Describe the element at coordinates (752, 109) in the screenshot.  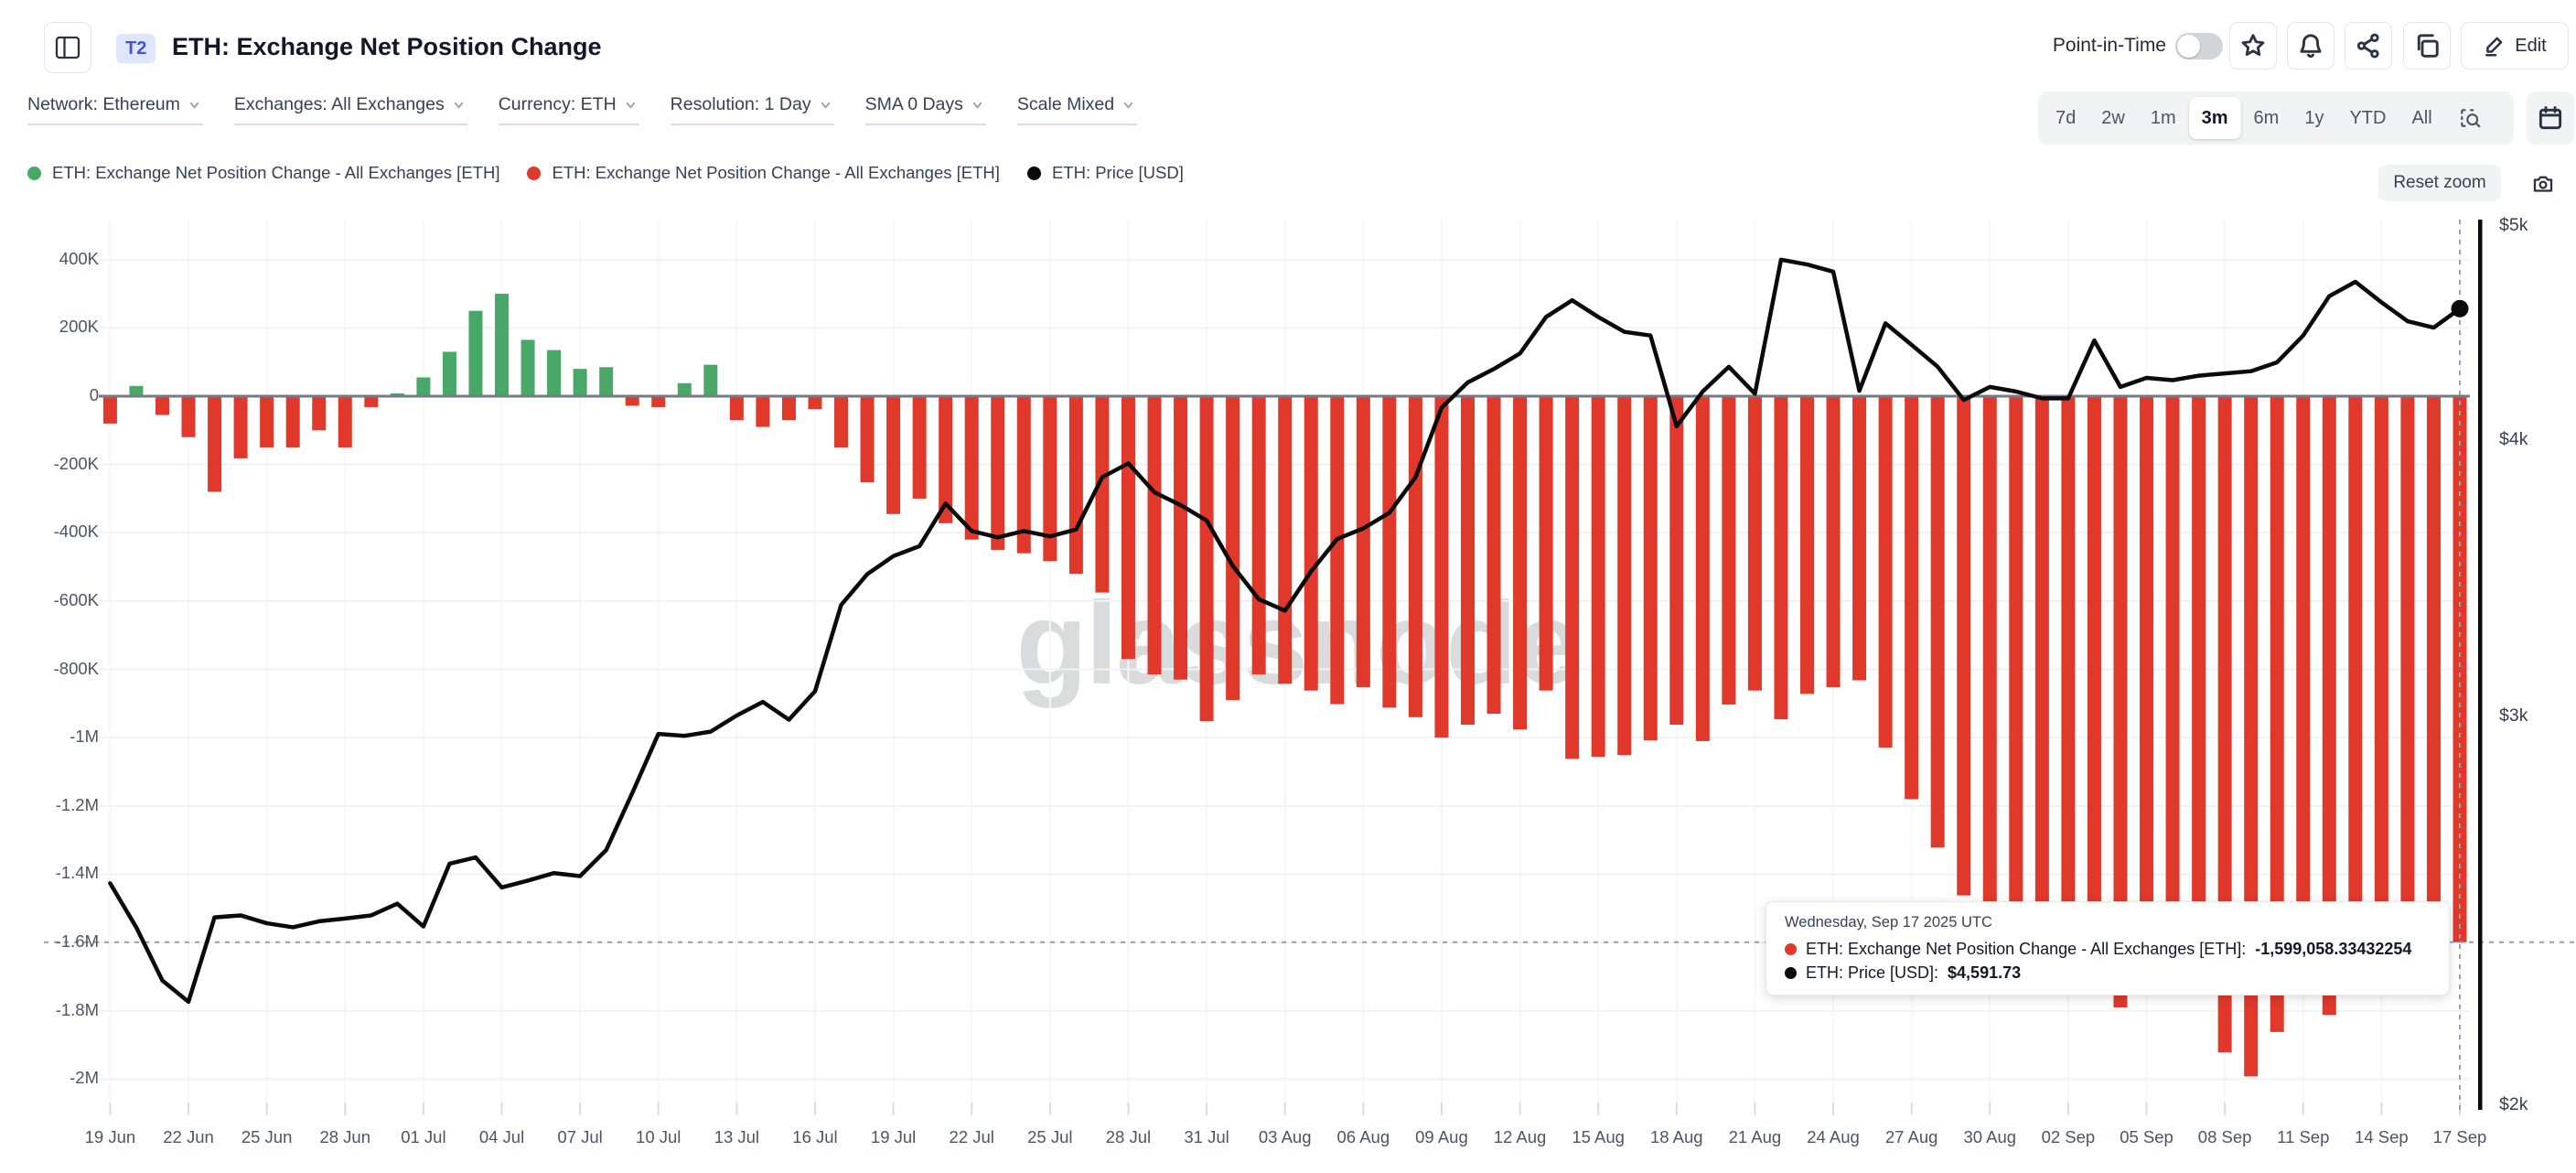
I see `filter-dropdown-3: Resolution: 1 Day` at that location.